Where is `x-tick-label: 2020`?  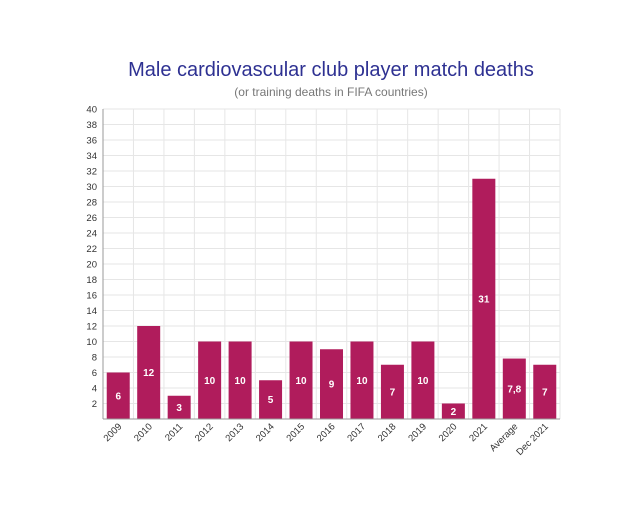 x-tick-label: 2020 is located at coordinates (448, 432).